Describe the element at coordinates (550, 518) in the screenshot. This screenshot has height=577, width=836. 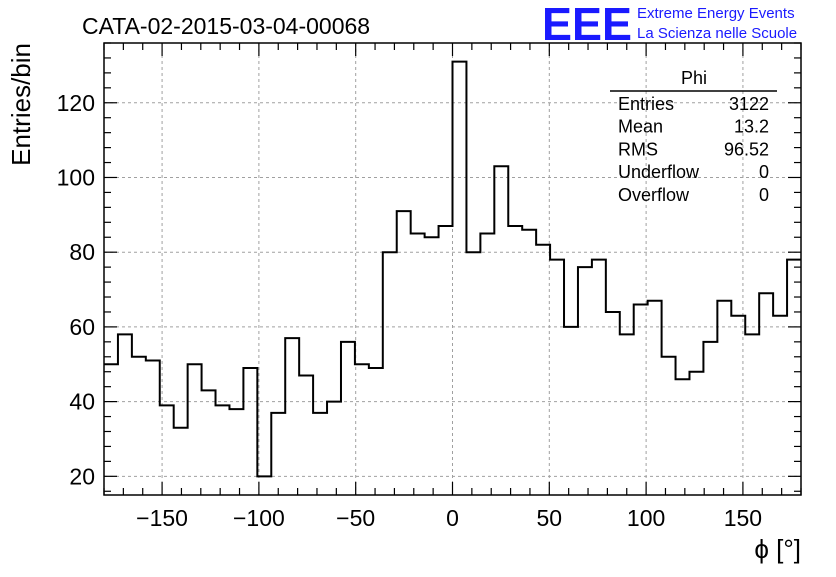
I see `x-tick-label: 50` at that location.